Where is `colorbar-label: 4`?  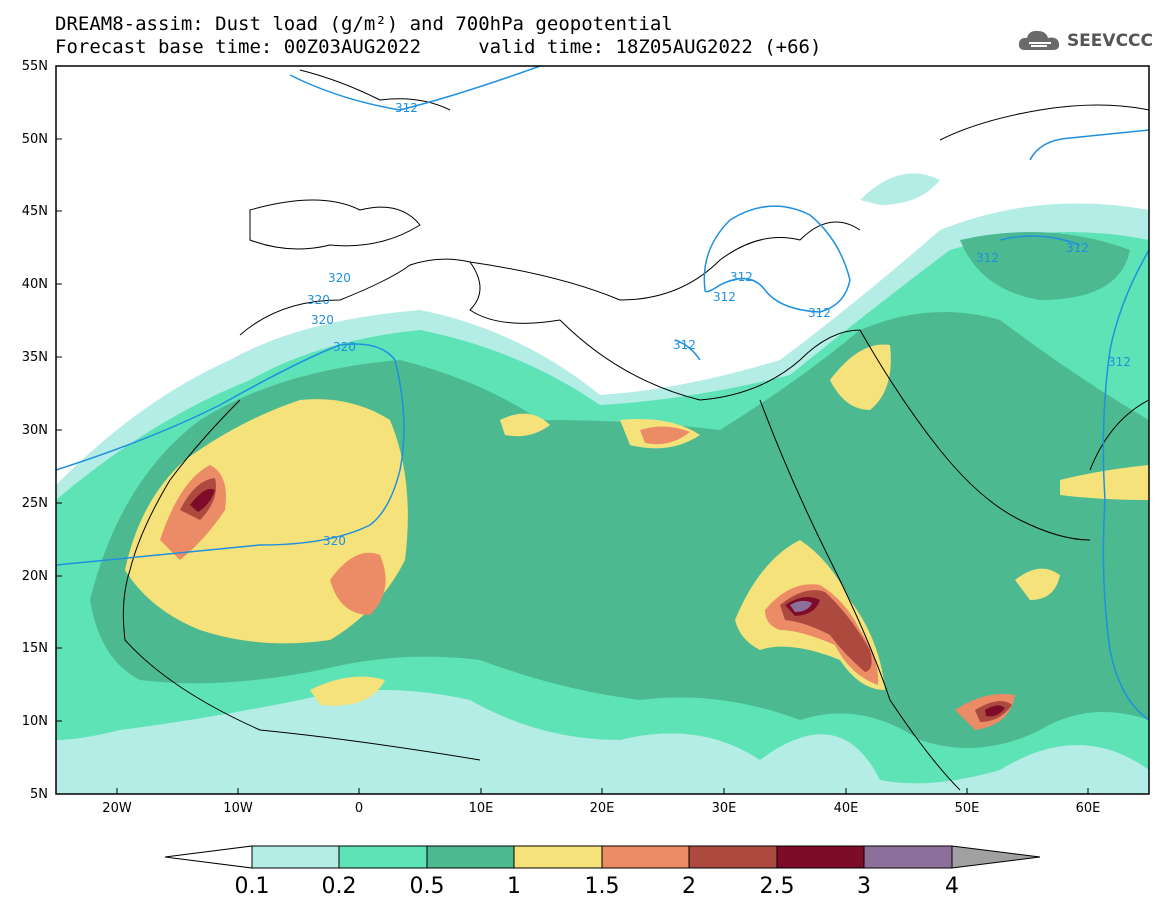 colorbar-label: 4 is located at coordinates (952, 886).